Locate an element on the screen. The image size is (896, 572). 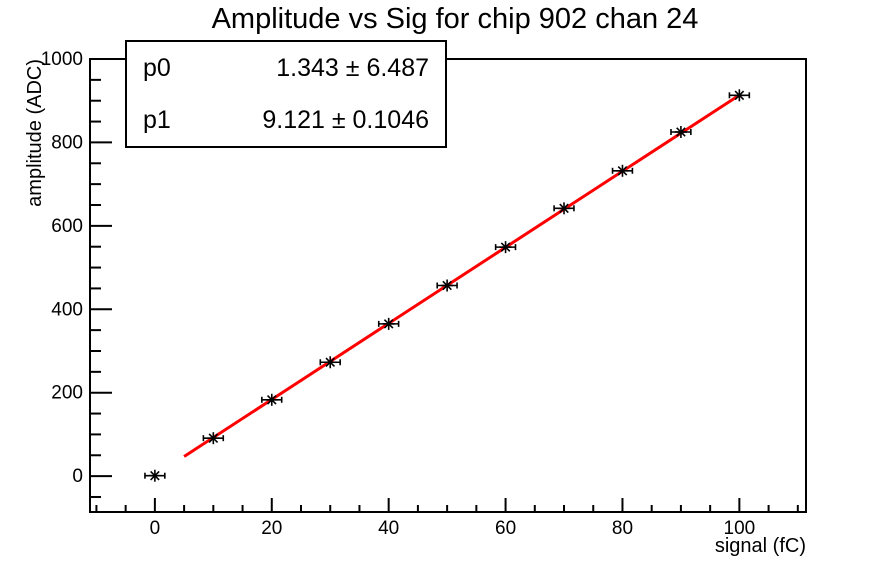
x-tick-label: 0 is located at coordinates (155, 528).